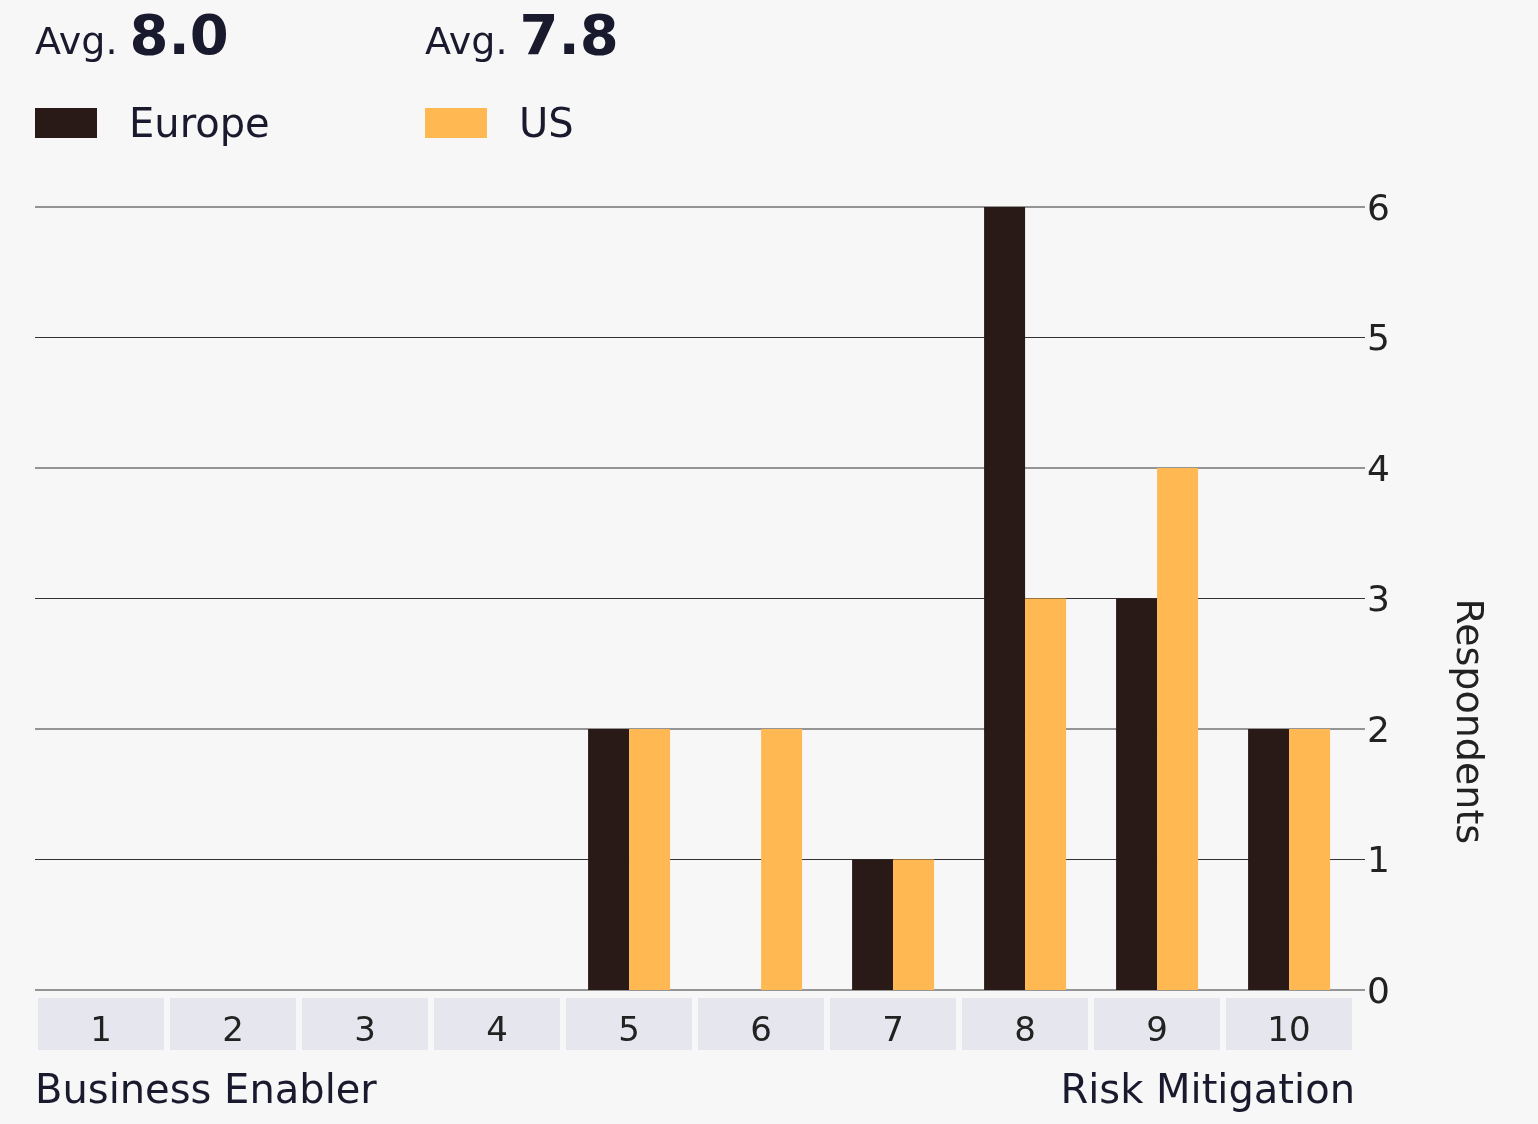 This screenshot has width=1538, height=1124. What do you see at coordinates (1025, 1029) in the screenshot?
I see `x-tick-label: 8` at bounding box center [1025, 1029].